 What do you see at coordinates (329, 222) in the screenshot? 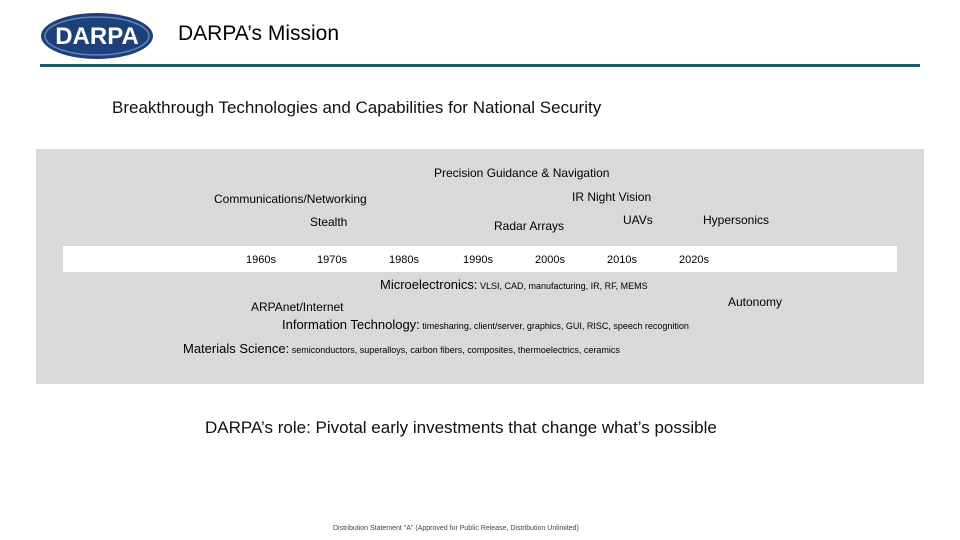
I see `tech-stealth: Stealth` at bounding box center [329, 222].